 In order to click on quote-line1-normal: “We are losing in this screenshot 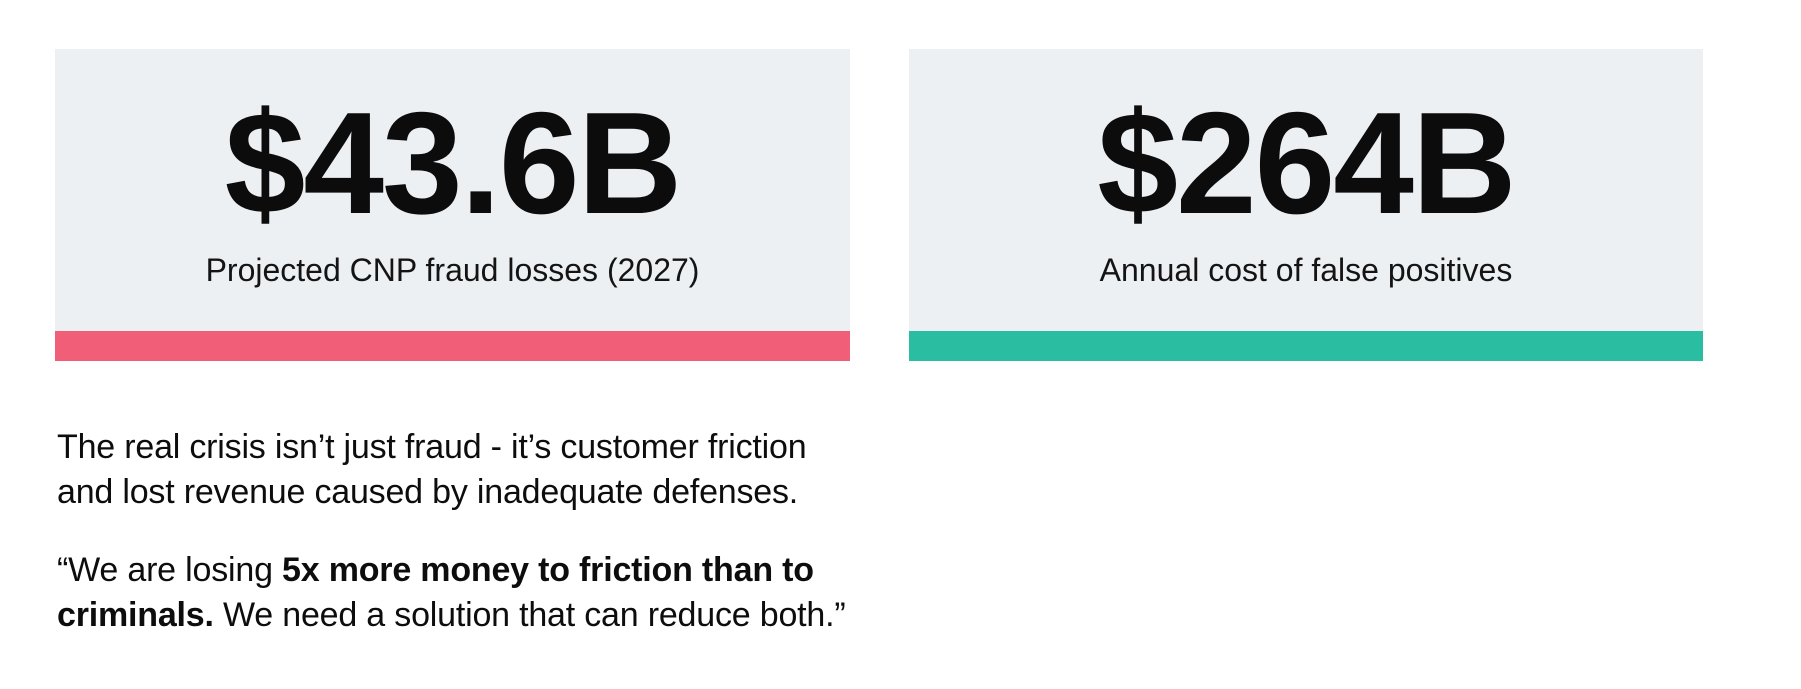, I will do `click(170, 570)`.